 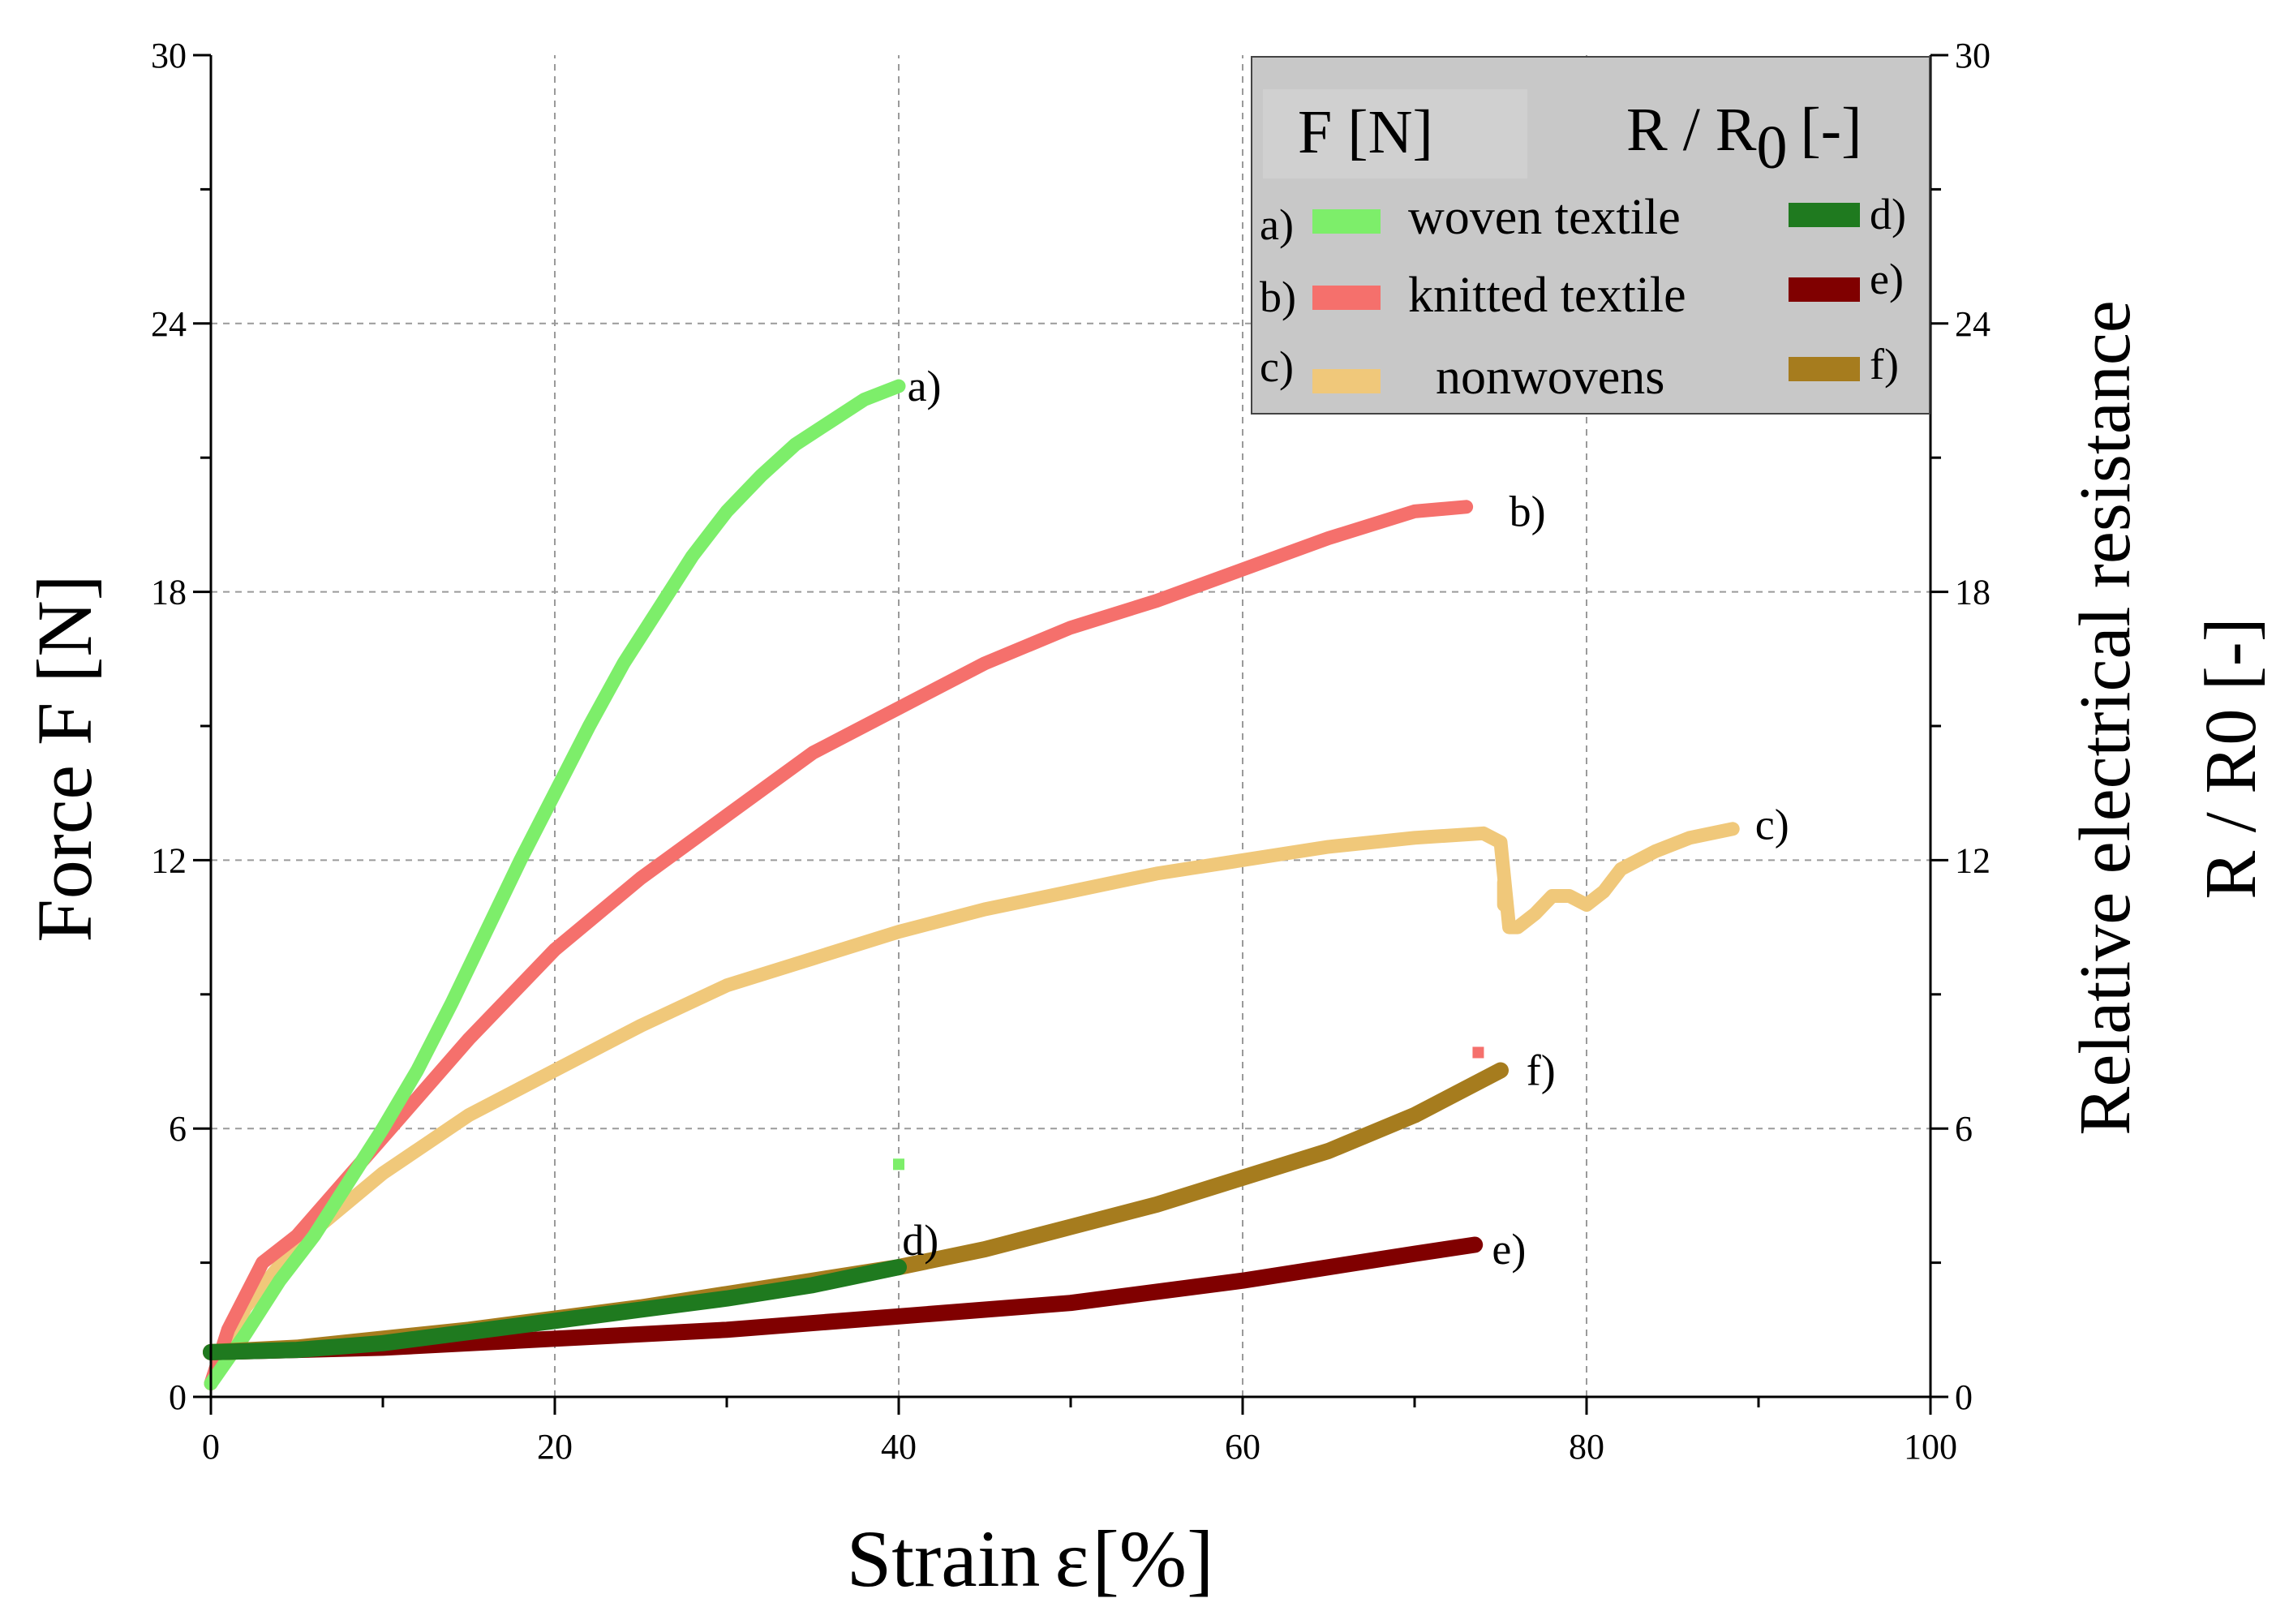 I want to click on legend-swatch-c, so click(x=1346, y=381).